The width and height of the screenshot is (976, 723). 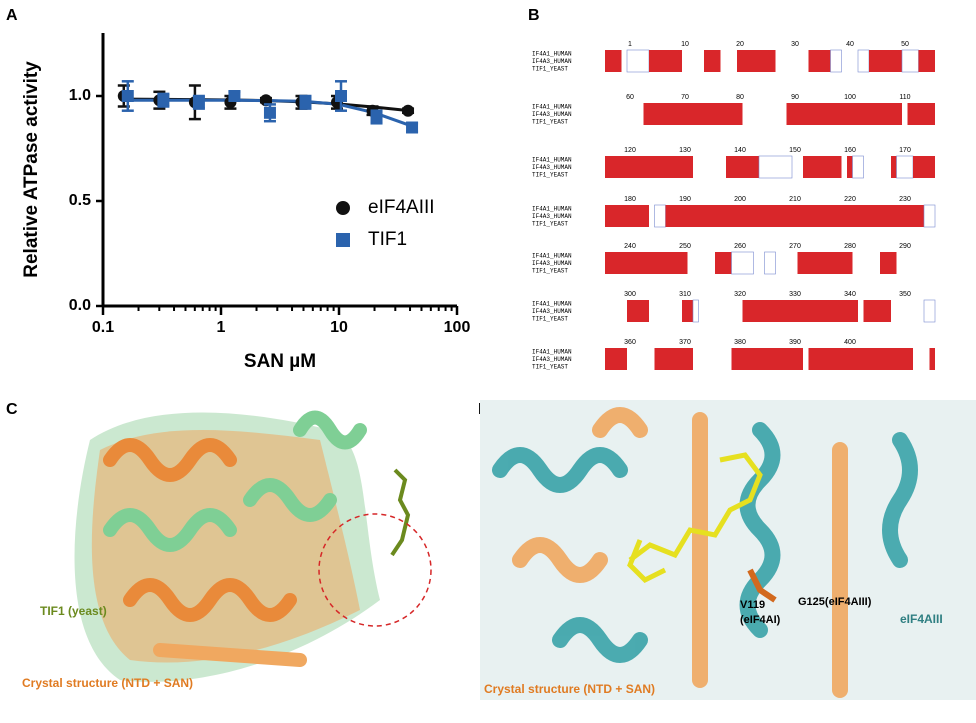 What do you see at coordinates (401, 207) in the screenshot?
I see `legend-label: eIF4AIII` at bounding box center [401, 207].